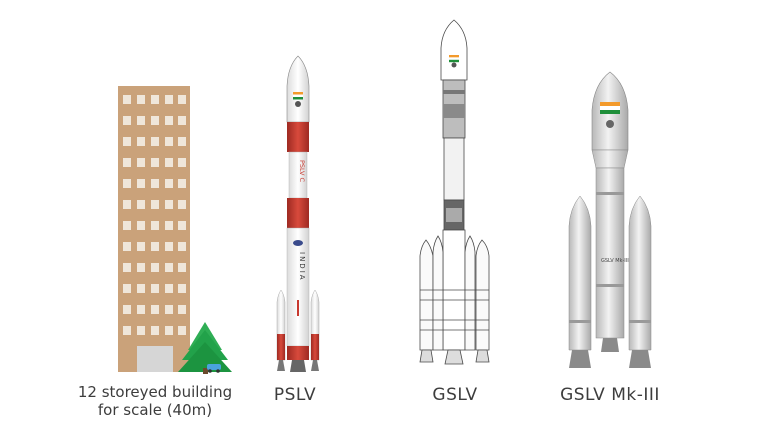  Describe the element at coordinates (298, 213) in the screenshot. I see `pslv-rocket: PSLV C INDIA` at that location.